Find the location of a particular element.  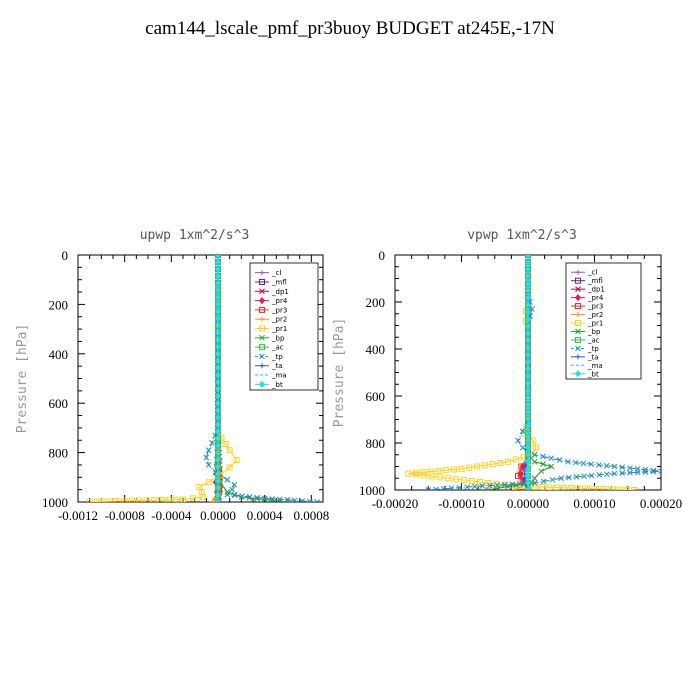

y-tick-label: 800 is located at coordinates (59, 453).